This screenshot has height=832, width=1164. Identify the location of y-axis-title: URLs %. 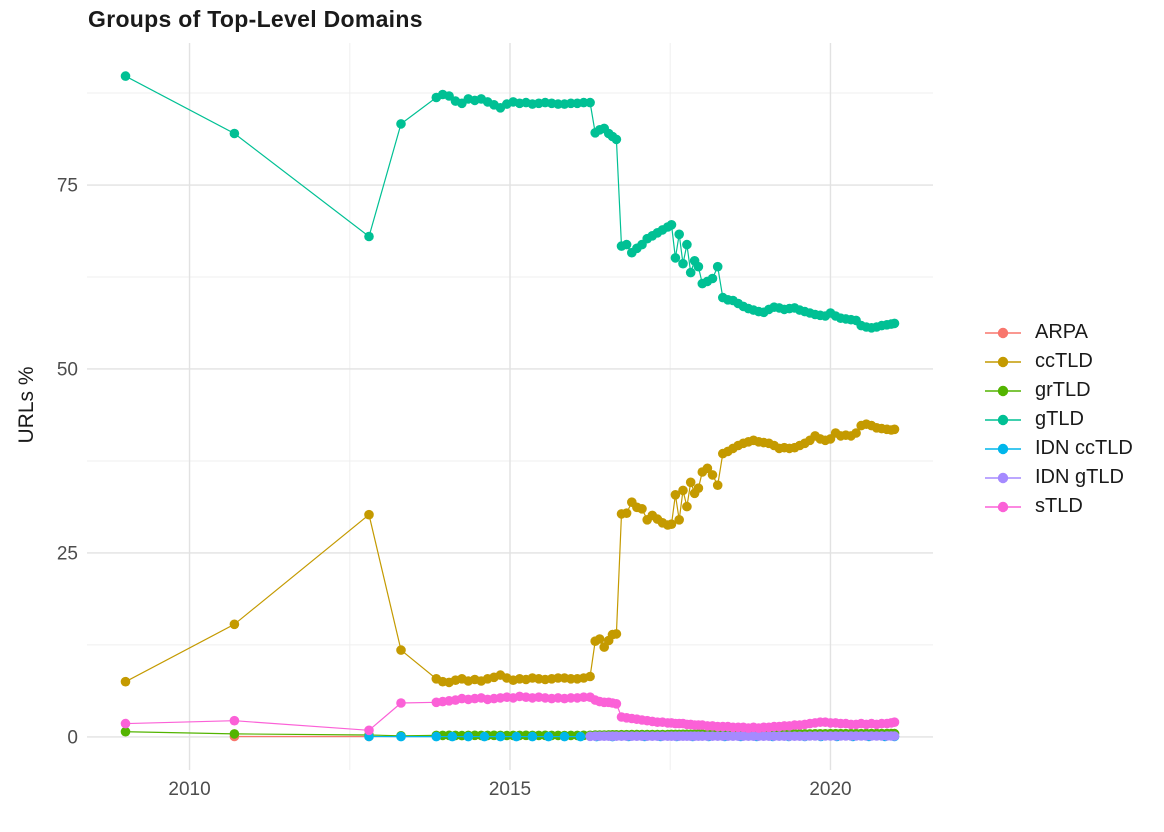
(27, 404).